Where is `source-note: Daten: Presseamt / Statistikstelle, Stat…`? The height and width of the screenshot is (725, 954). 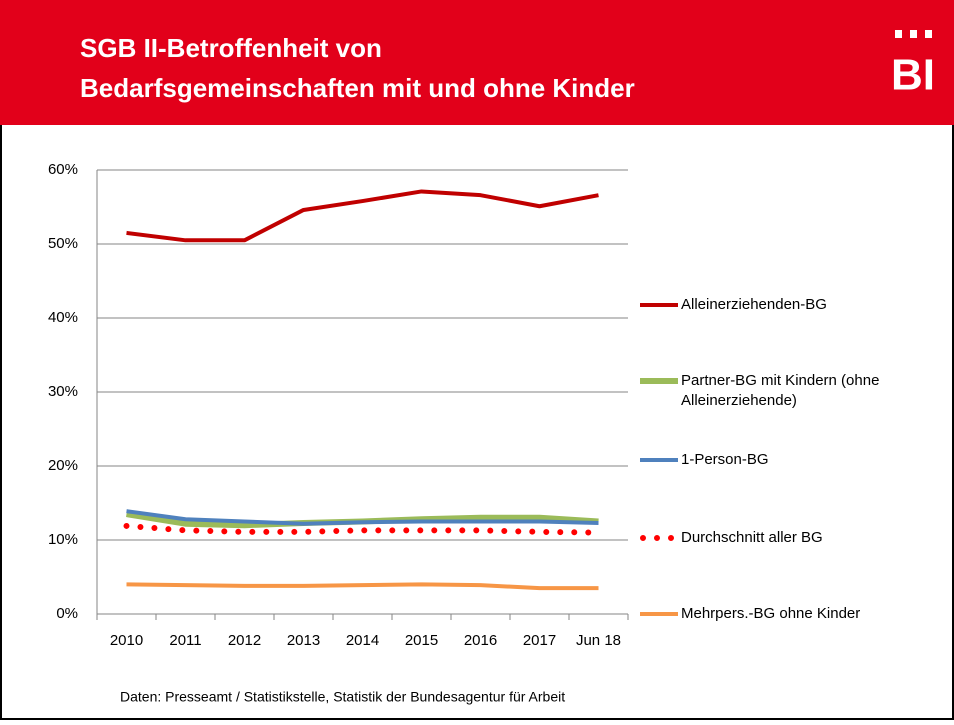
source-note: Daten: Presseamt / Statistikstelle, Stat… is located at coordinates (342, 697).